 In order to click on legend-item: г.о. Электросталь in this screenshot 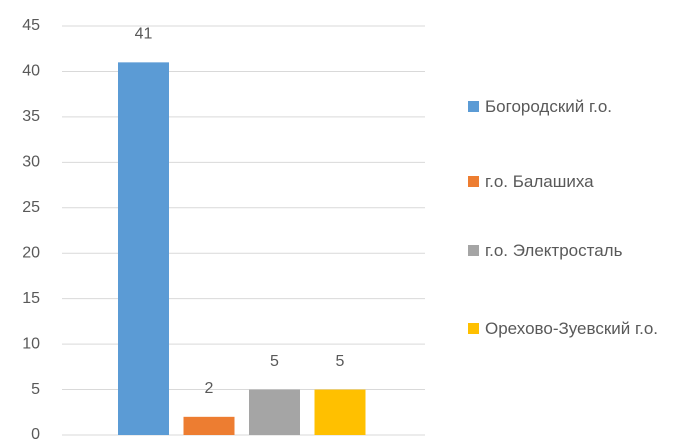, I will do `click(572, 251)`.